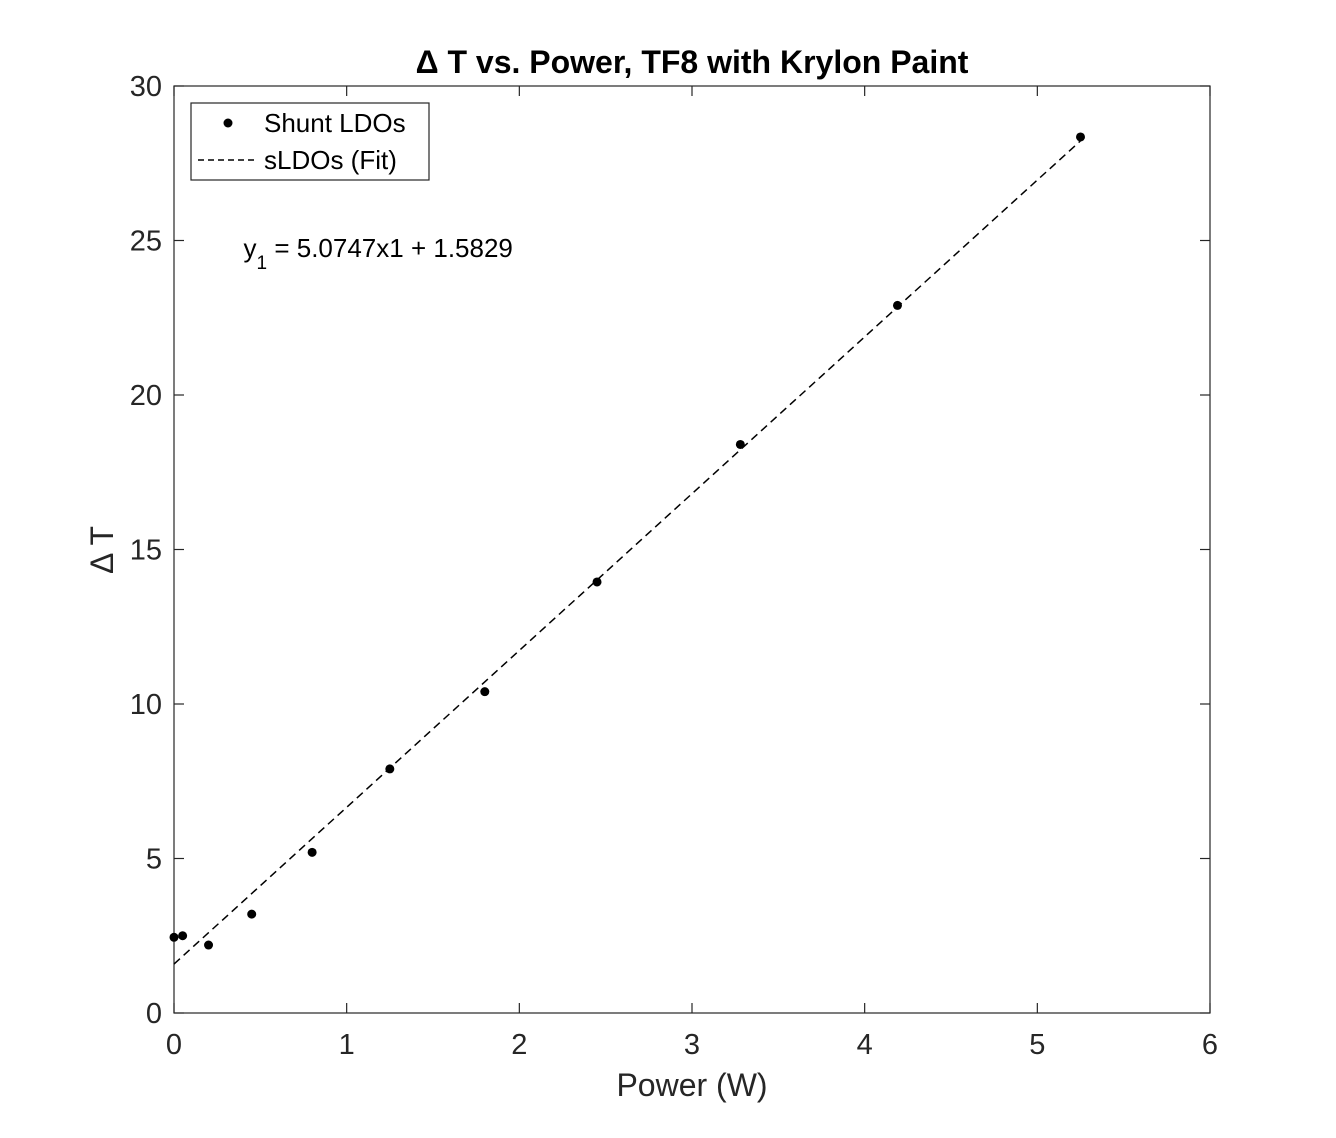  What do you see at coordinates (1210, 1045) in the screenshot?
I see `x-tick-label: 6` at bounding box center [1210, 1045].